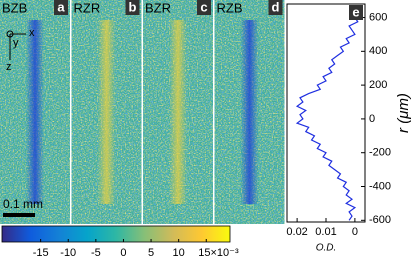 The height and width of the screenshot is (262, 415). Describe the element at coordinates (179, 253) in the screenshot. I see `colorbar-tick-label: 10` at that location.